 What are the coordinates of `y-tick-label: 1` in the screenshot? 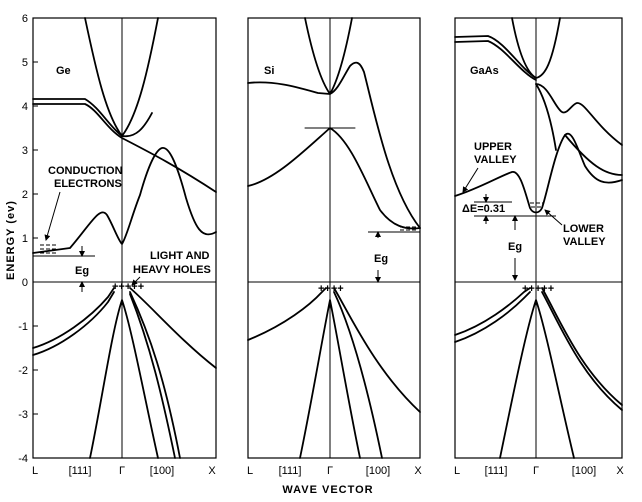 It's located at (25, 239).